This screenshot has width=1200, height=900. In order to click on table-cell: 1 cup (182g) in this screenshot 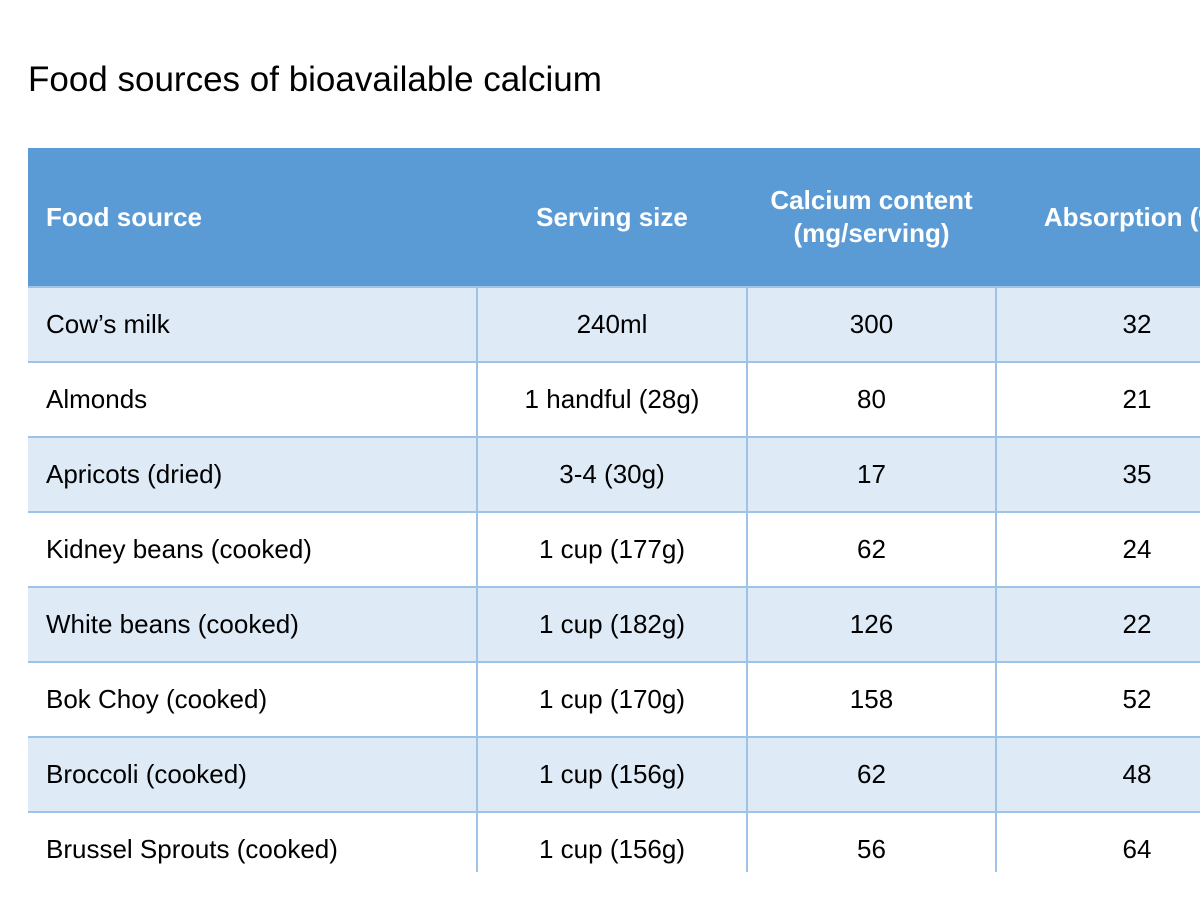, I will do `click(612, 624)`.